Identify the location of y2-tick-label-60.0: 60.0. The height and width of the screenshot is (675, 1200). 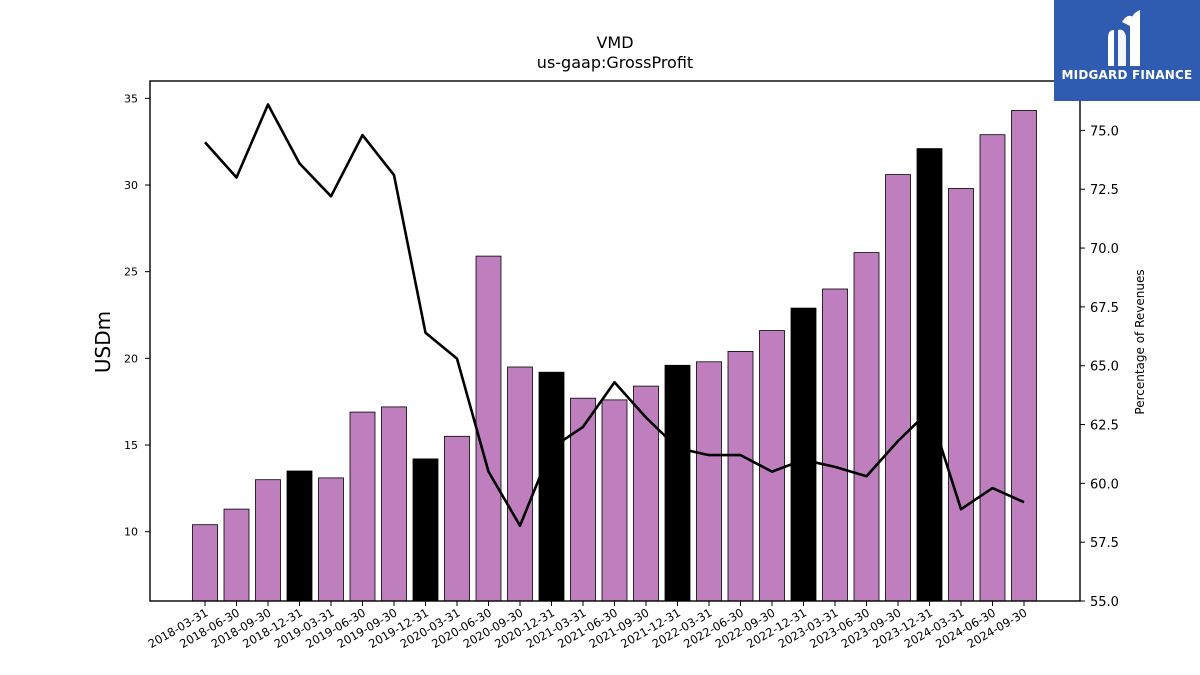
(1104, 484).